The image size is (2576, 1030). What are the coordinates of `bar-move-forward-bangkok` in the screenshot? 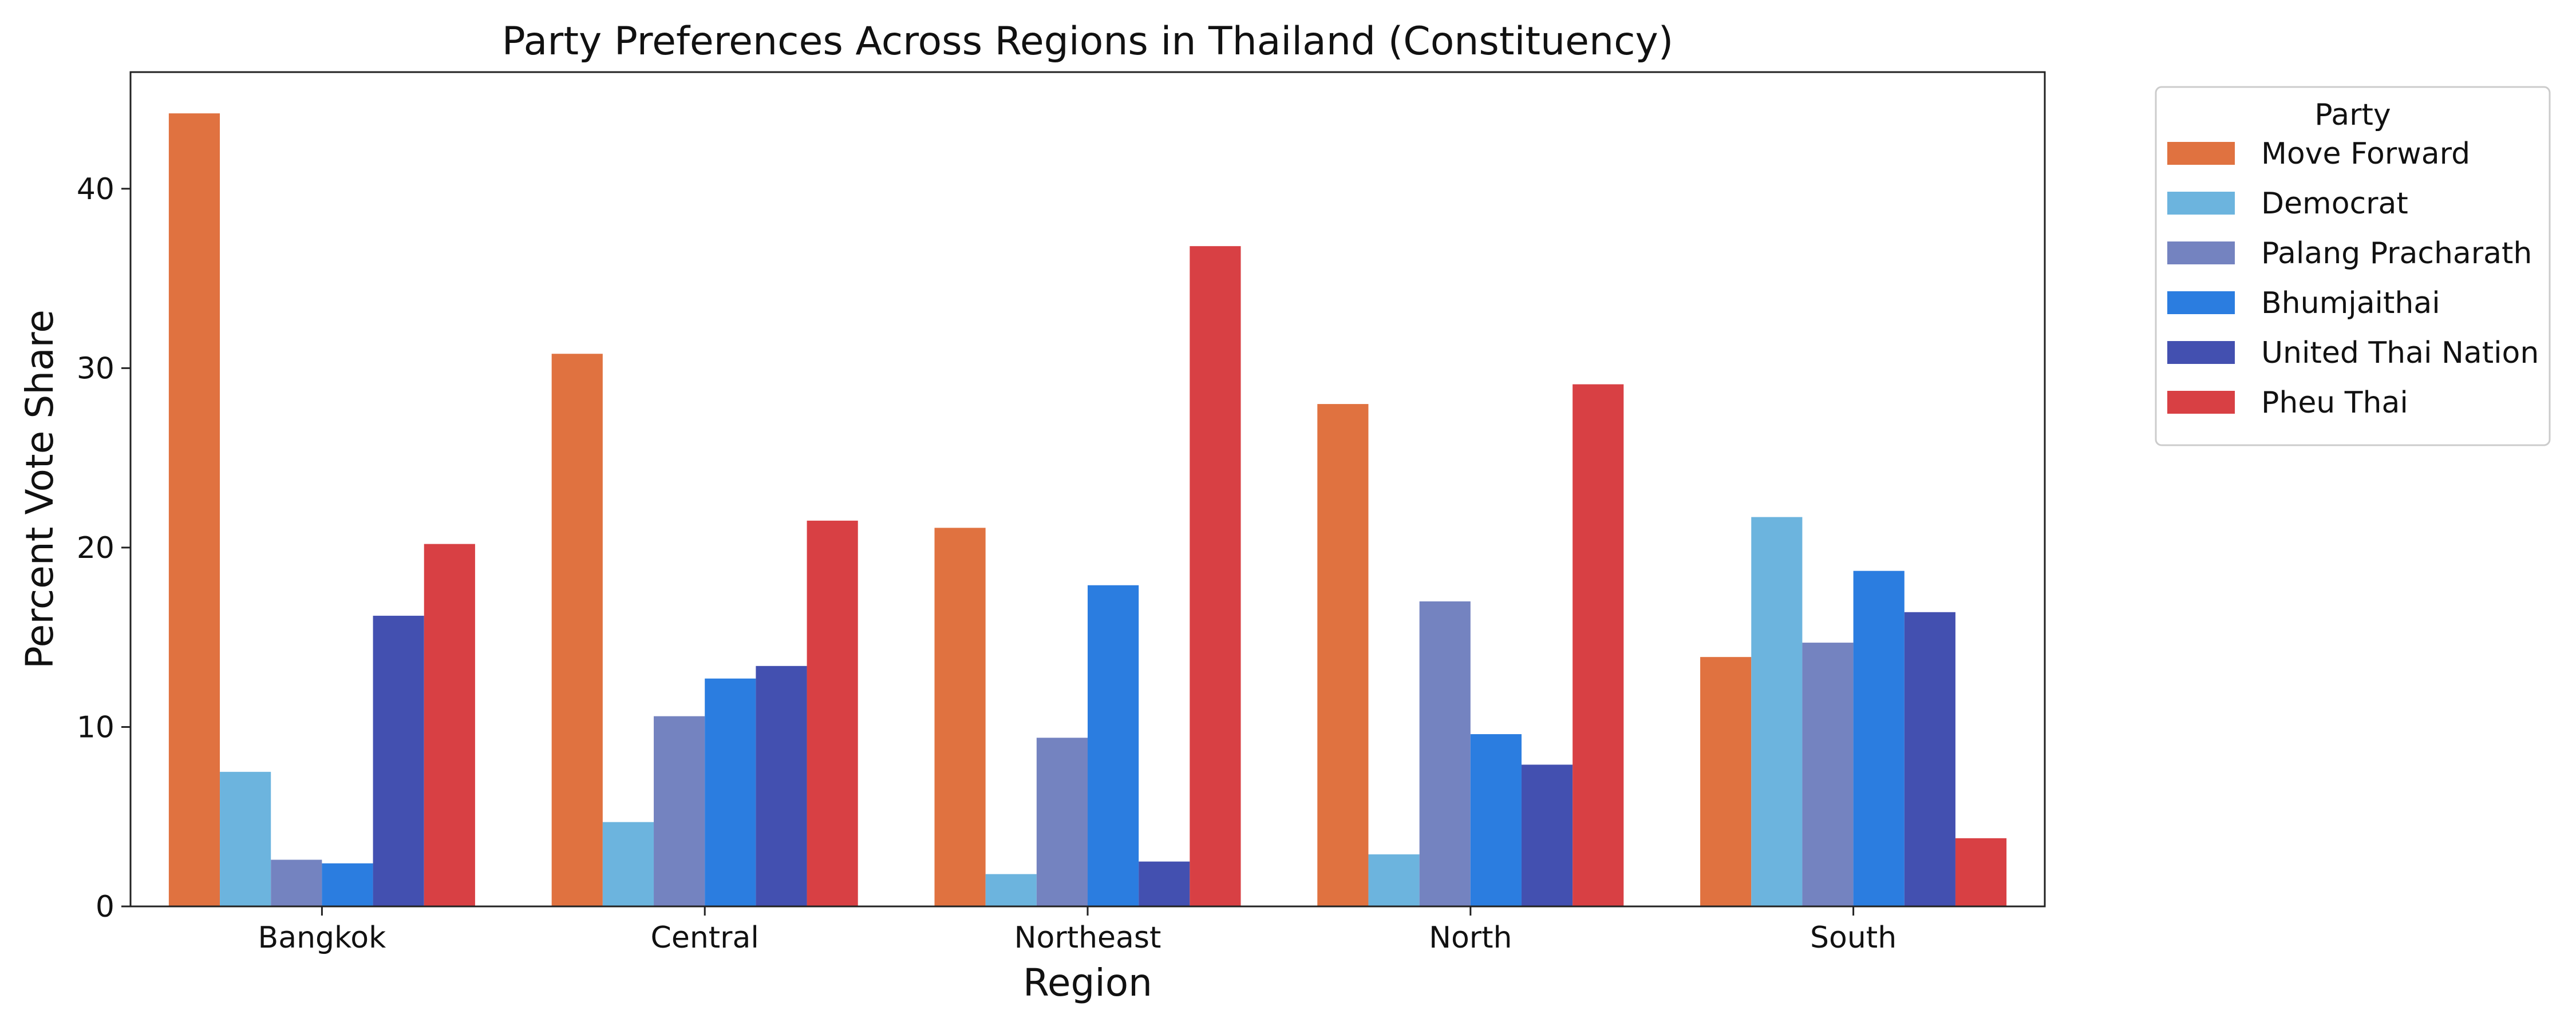 It's located at (194, 509).